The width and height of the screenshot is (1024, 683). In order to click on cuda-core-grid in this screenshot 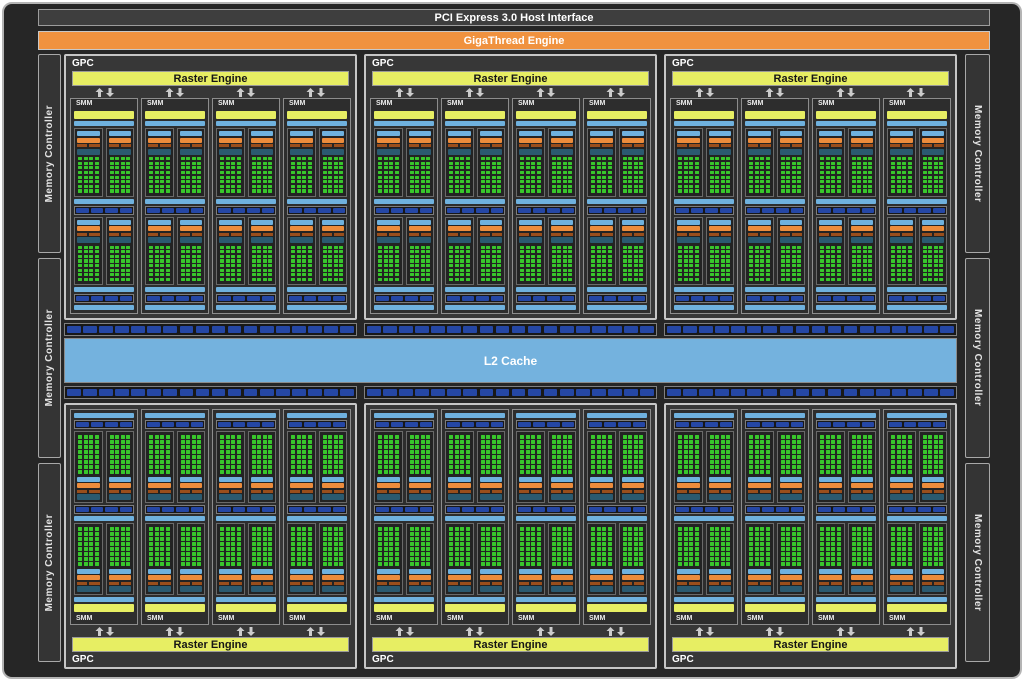, I will do `click(601, 546)`.